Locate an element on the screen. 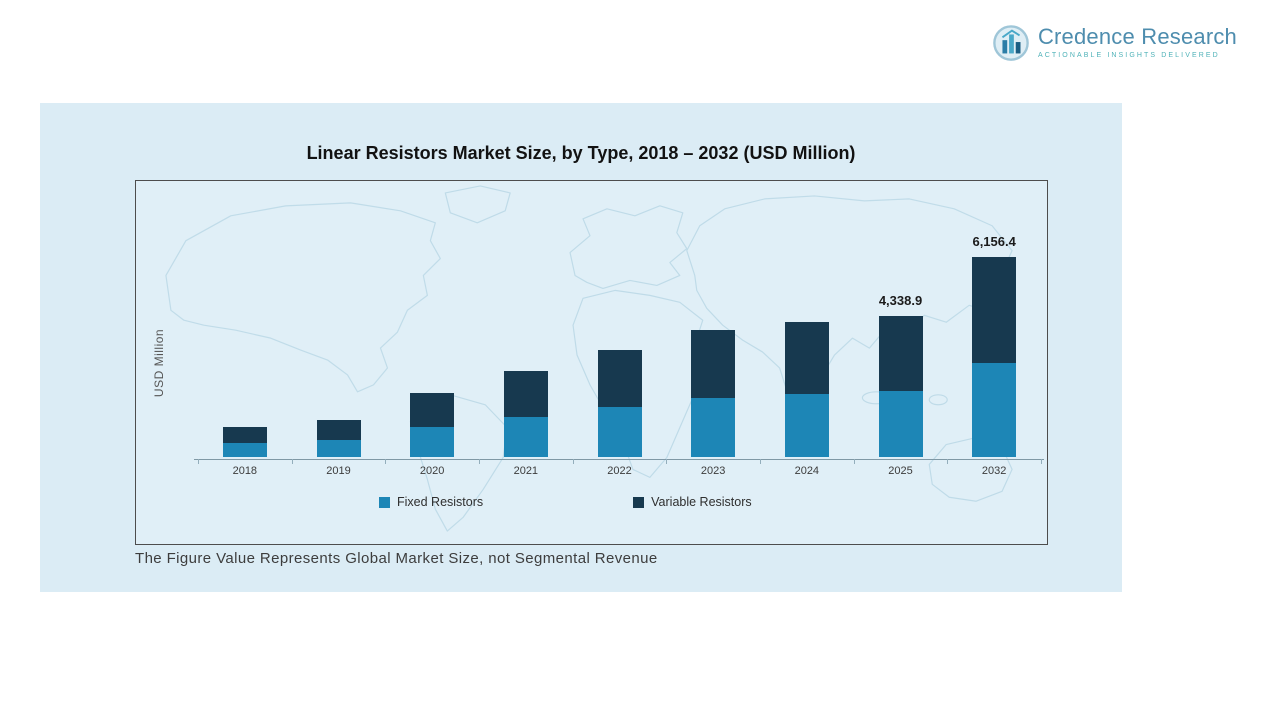 The image size is (1267, 713). bar-2023 is located at coordinates (713, 393).